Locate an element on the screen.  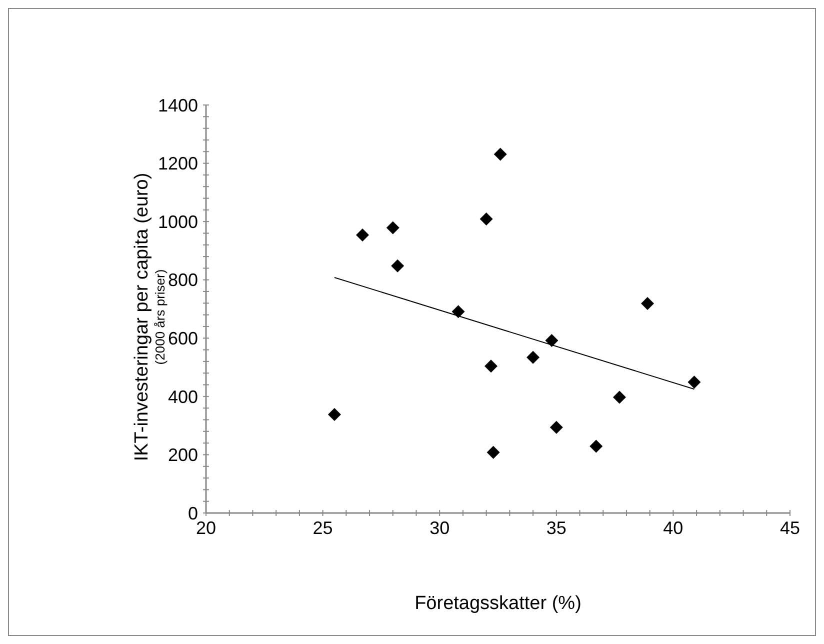
y-tick-label: 800 is located at coordinates (183, 280).